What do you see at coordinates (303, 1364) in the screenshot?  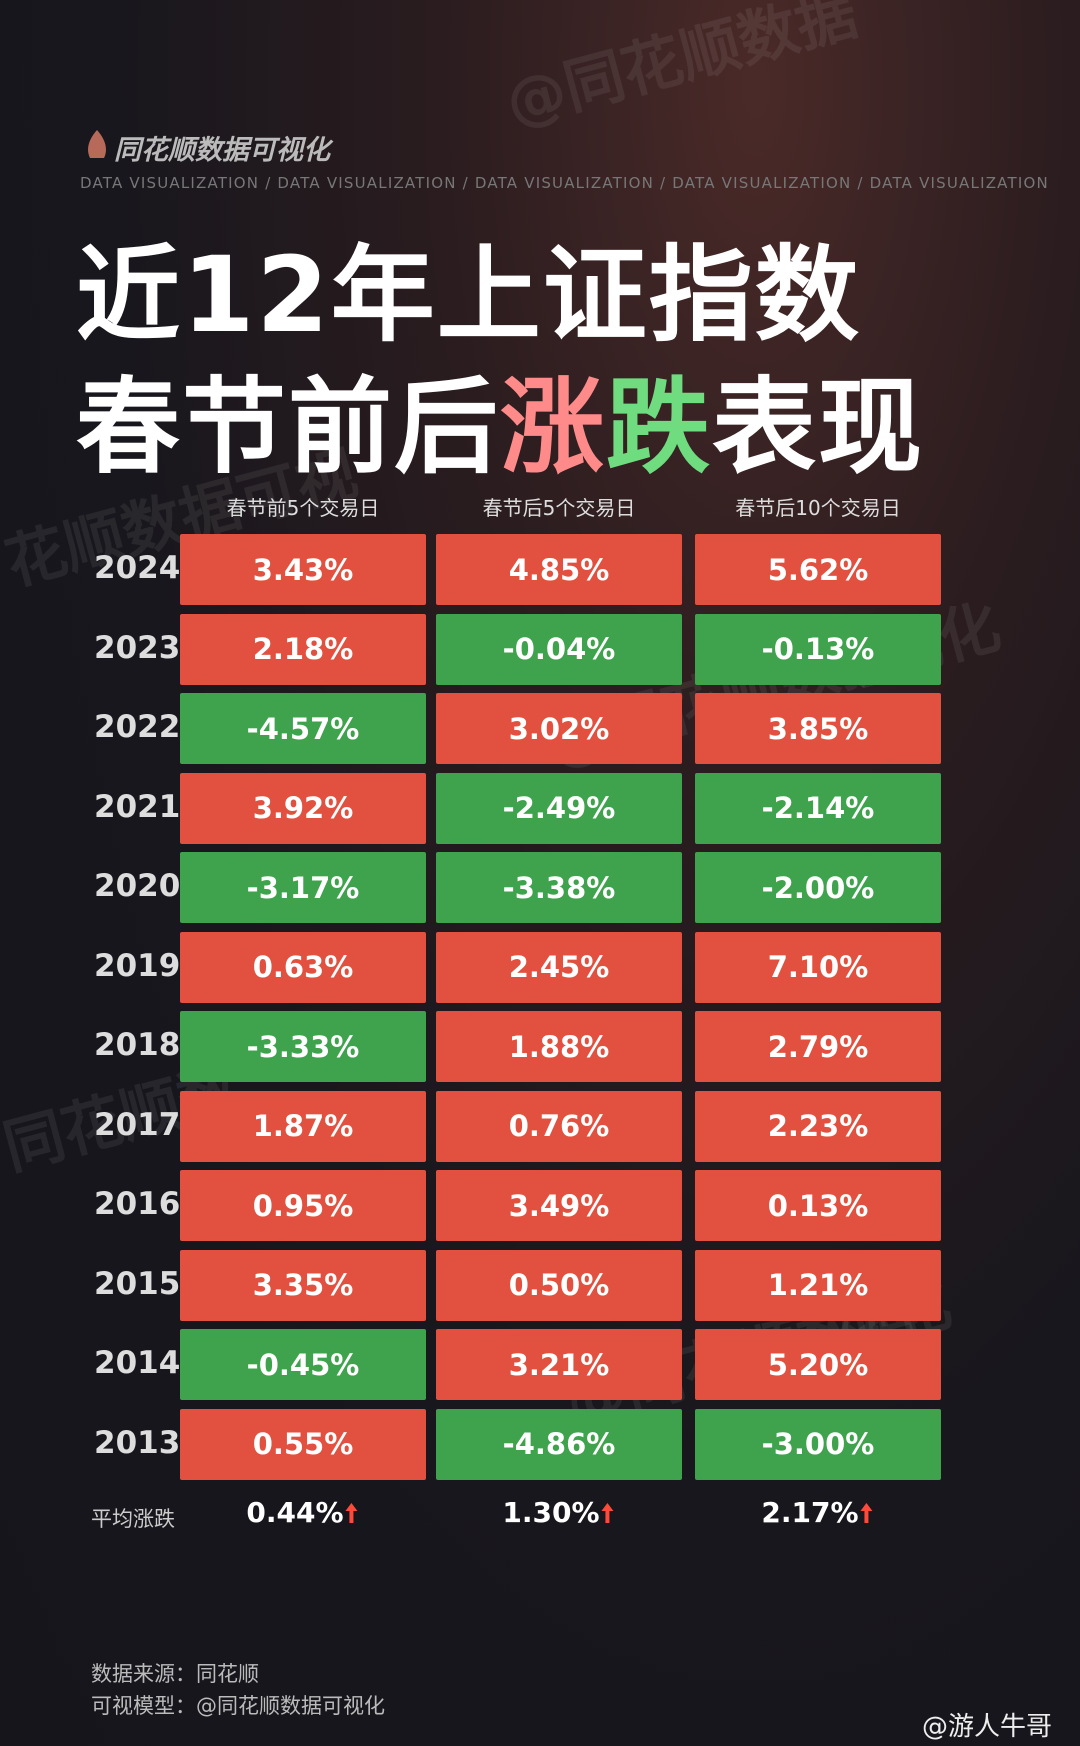 I see `table-cell: -0.45%` at bounding box center [303, 1364].